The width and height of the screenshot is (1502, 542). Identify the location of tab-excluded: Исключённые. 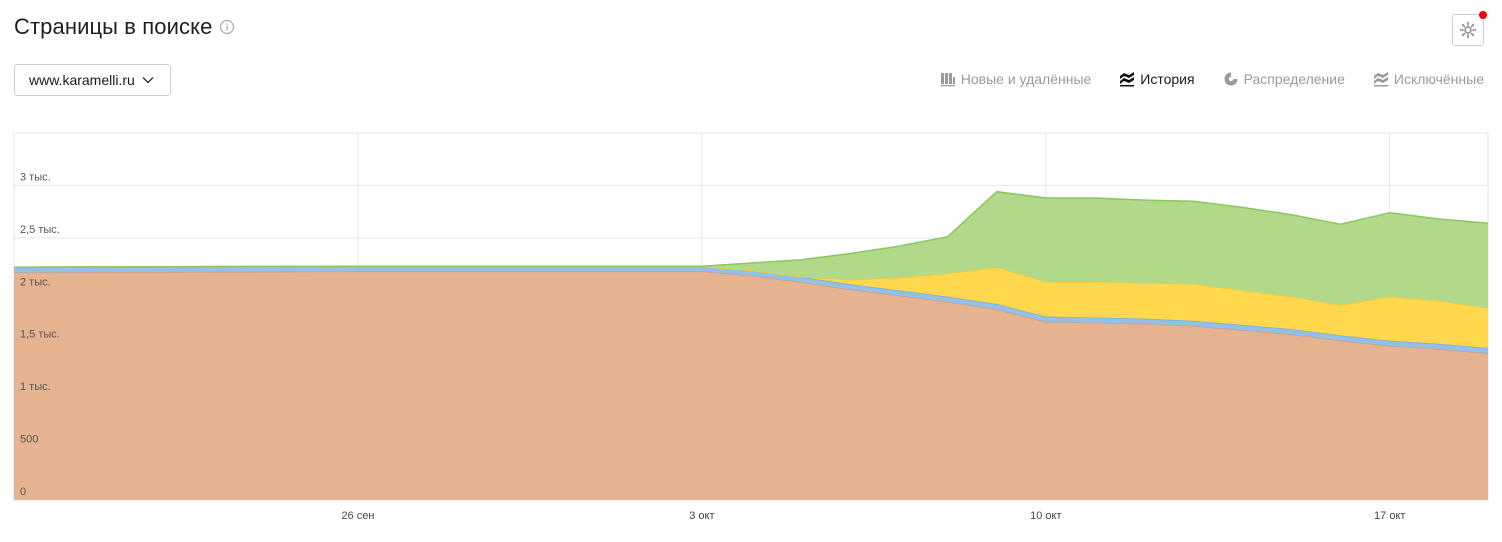
(1428, 79).